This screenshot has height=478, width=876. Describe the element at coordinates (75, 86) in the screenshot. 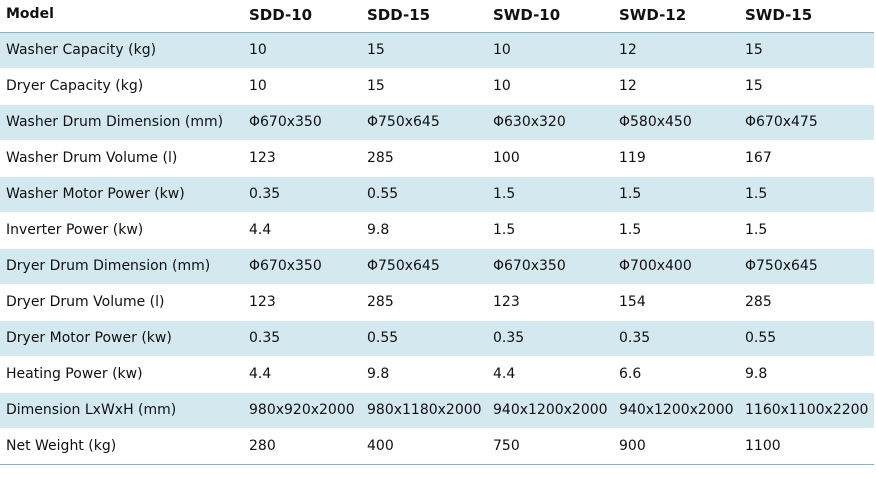

I see `cell-spec-label: Dryer Capacity (kg)` at that location.